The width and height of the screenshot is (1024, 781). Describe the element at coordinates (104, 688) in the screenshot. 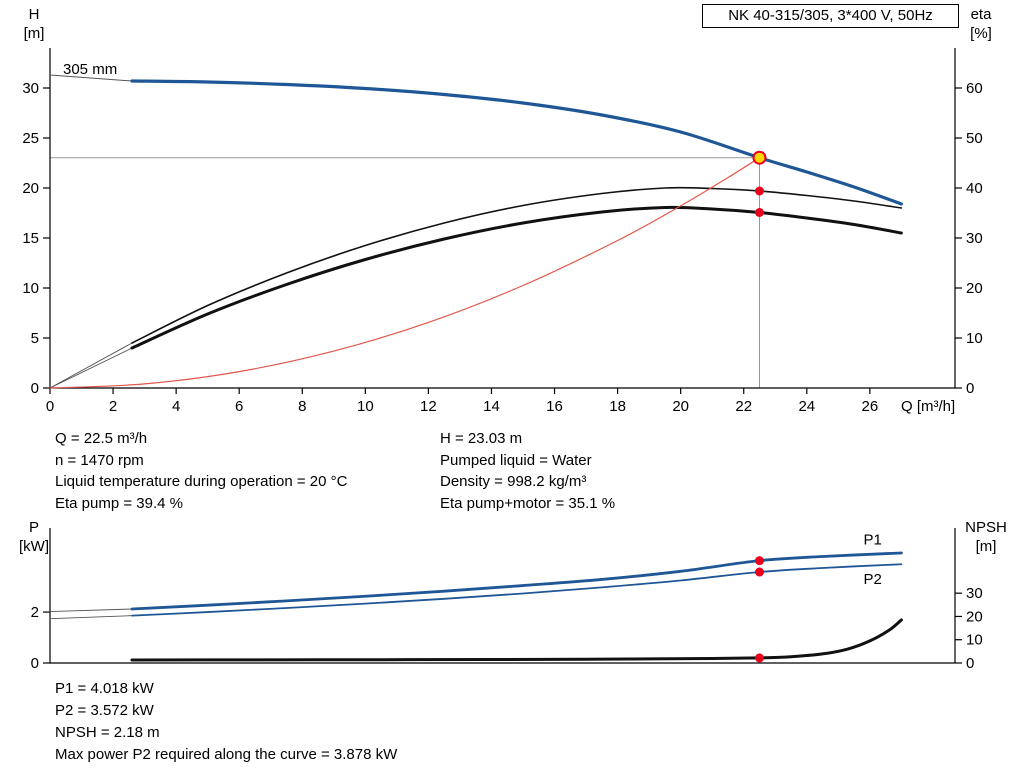

I see `info-p1: P1 = 4.018 kW` at that location.